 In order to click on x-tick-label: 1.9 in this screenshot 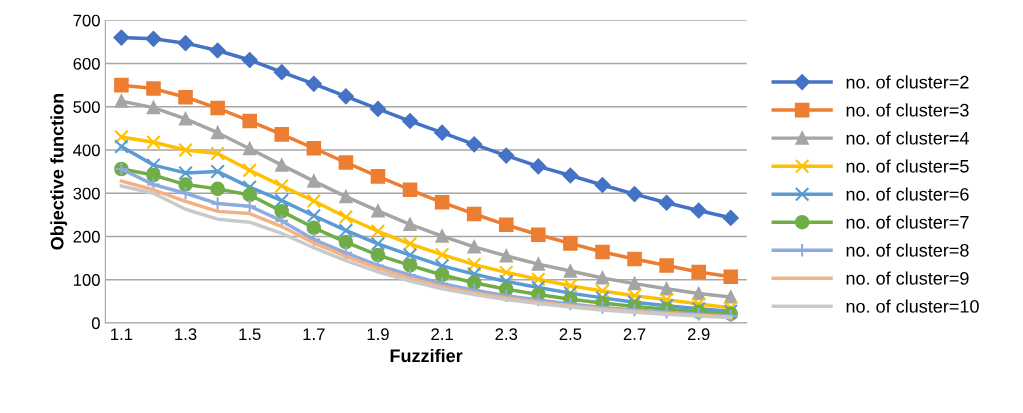, I will do `click(378, 334)`.